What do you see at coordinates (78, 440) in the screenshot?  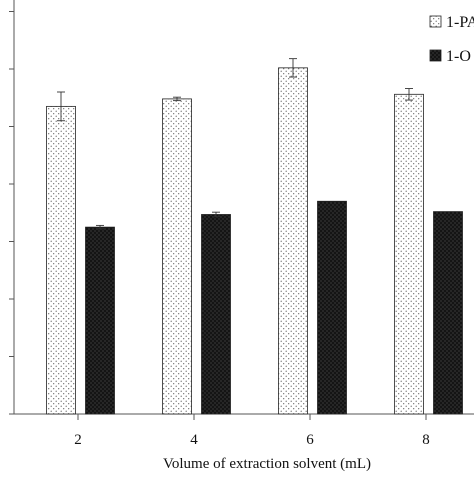 I see `x-tick-label: 2` at bounding box center [78, 440].